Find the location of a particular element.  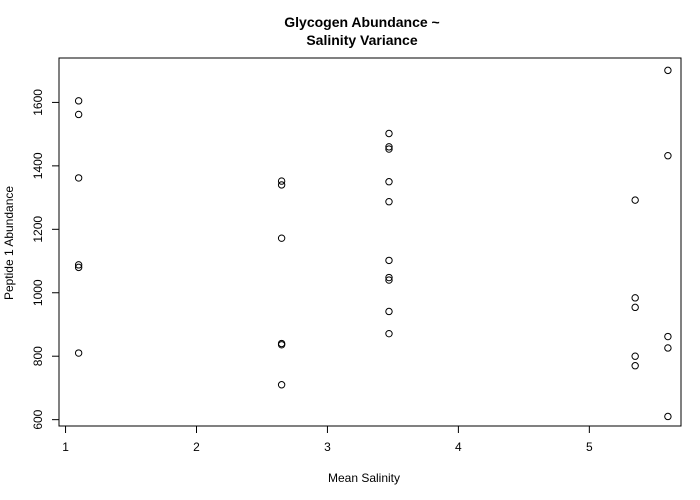

chart-title-line-1: Glycogen Abundance ~ is located at coordinates (361, 22).